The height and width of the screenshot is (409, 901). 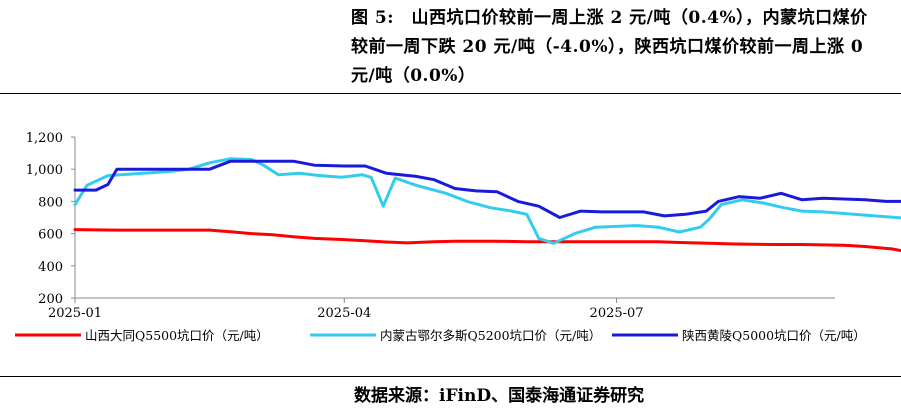 I want to click on y-tick-label: 600, so click(x=50, y=235).